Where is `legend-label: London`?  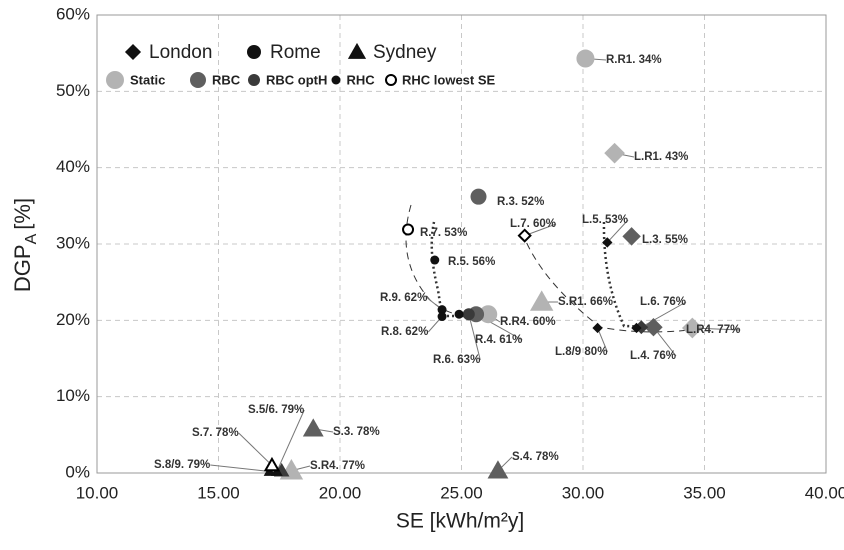 legend-label: London is located at coordinates (180, 52).